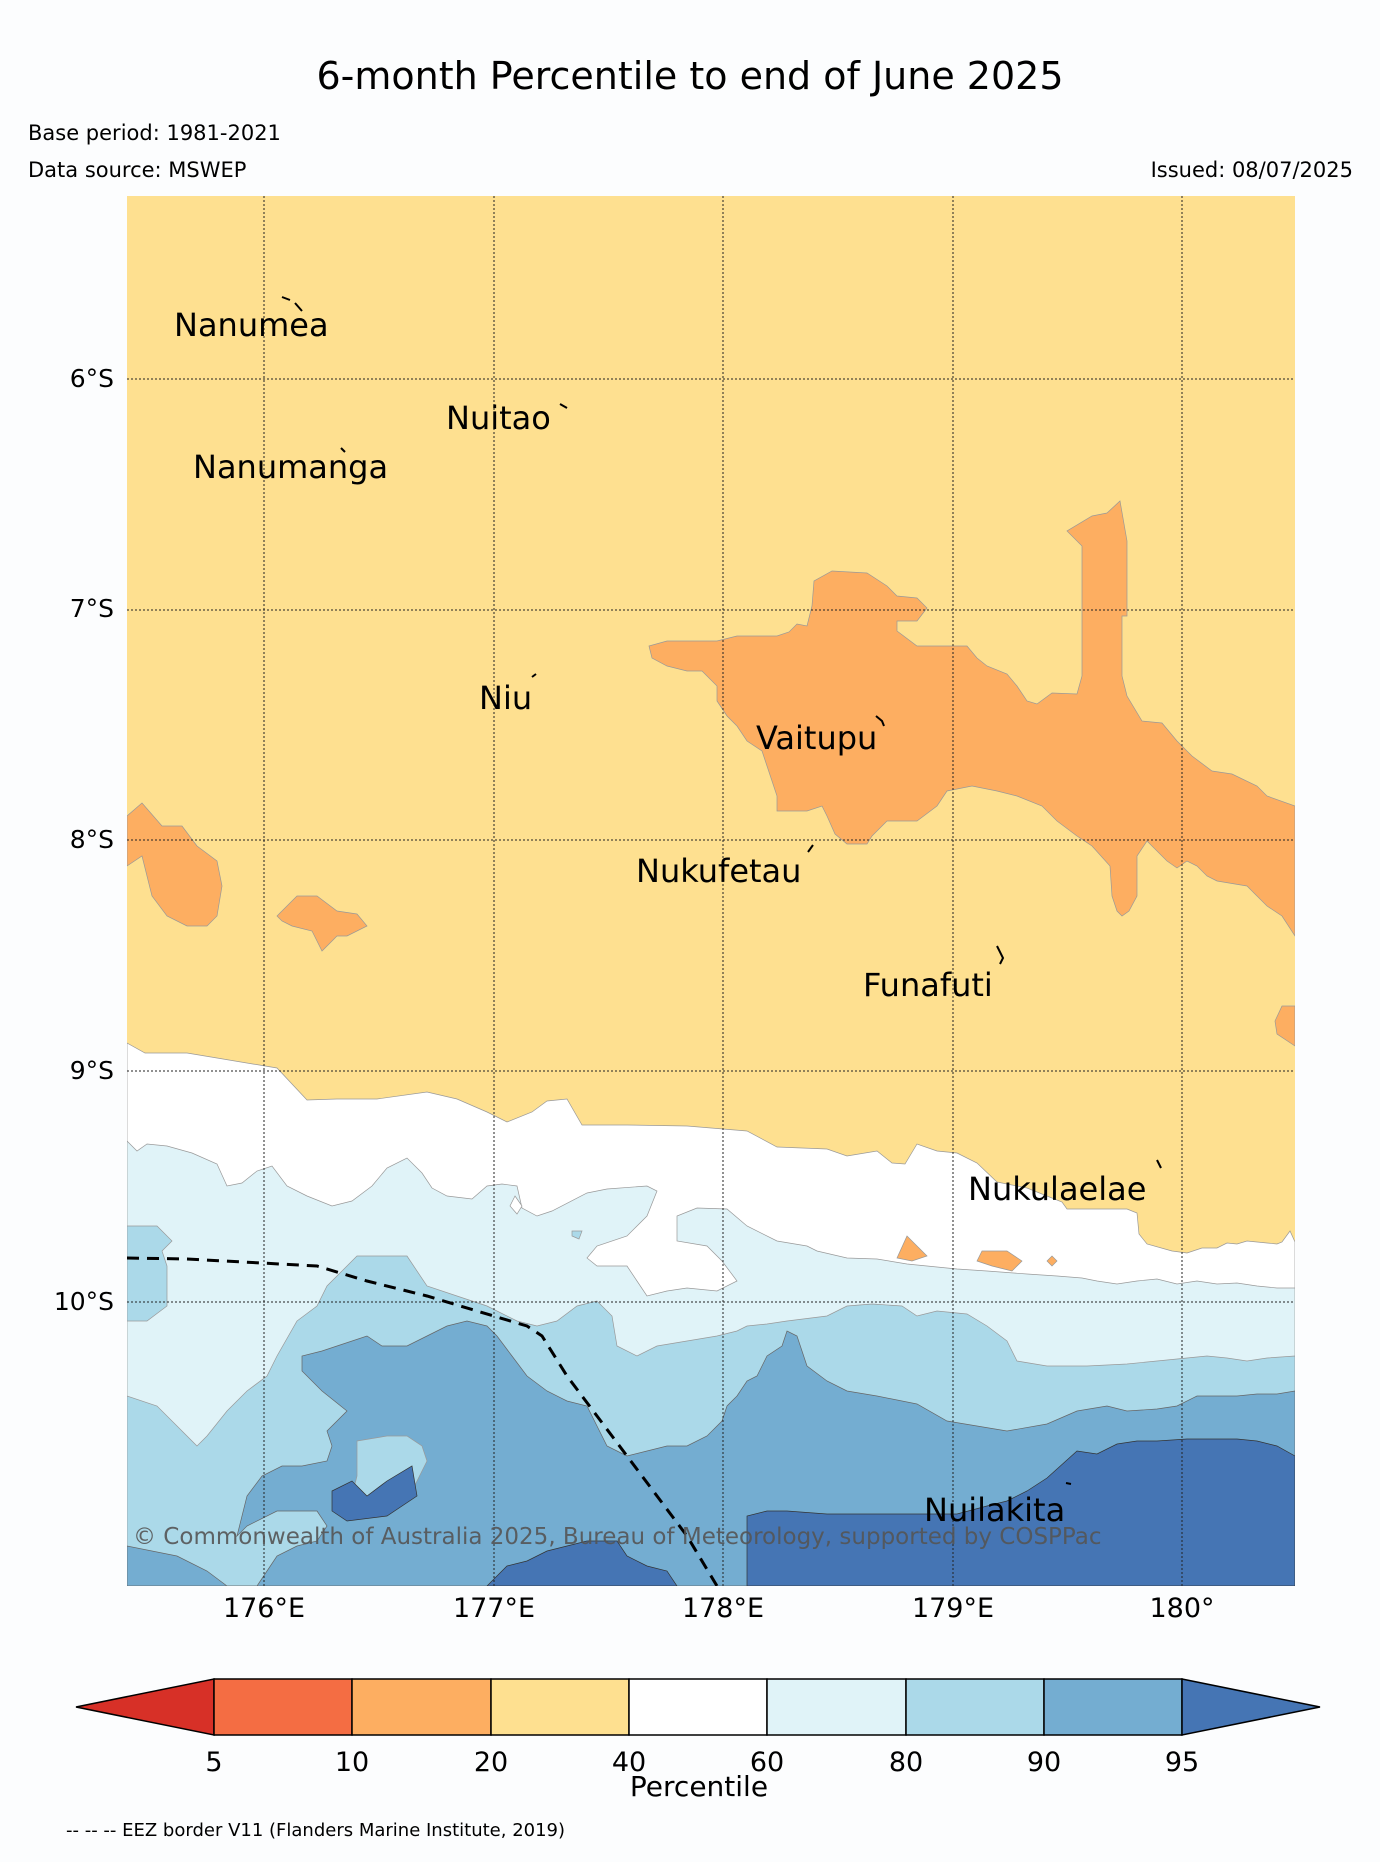  Describe the element at coordinates (534, 675) in the screenshot. I see `island-niu` at that location.